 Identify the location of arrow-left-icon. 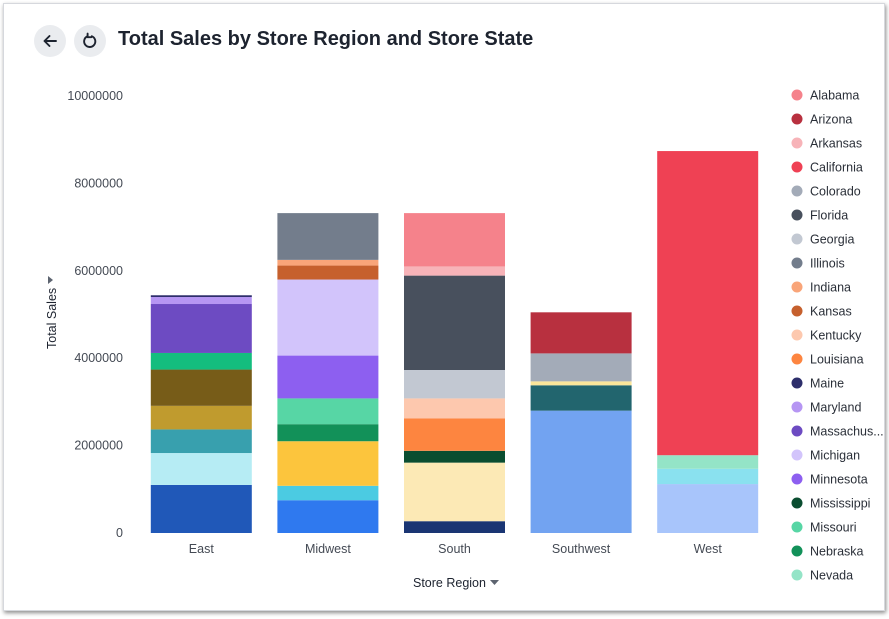
(50, 41).